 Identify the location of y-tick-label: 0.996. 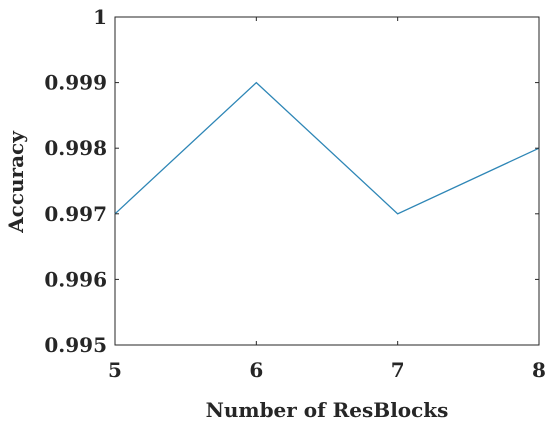
(75, 279).